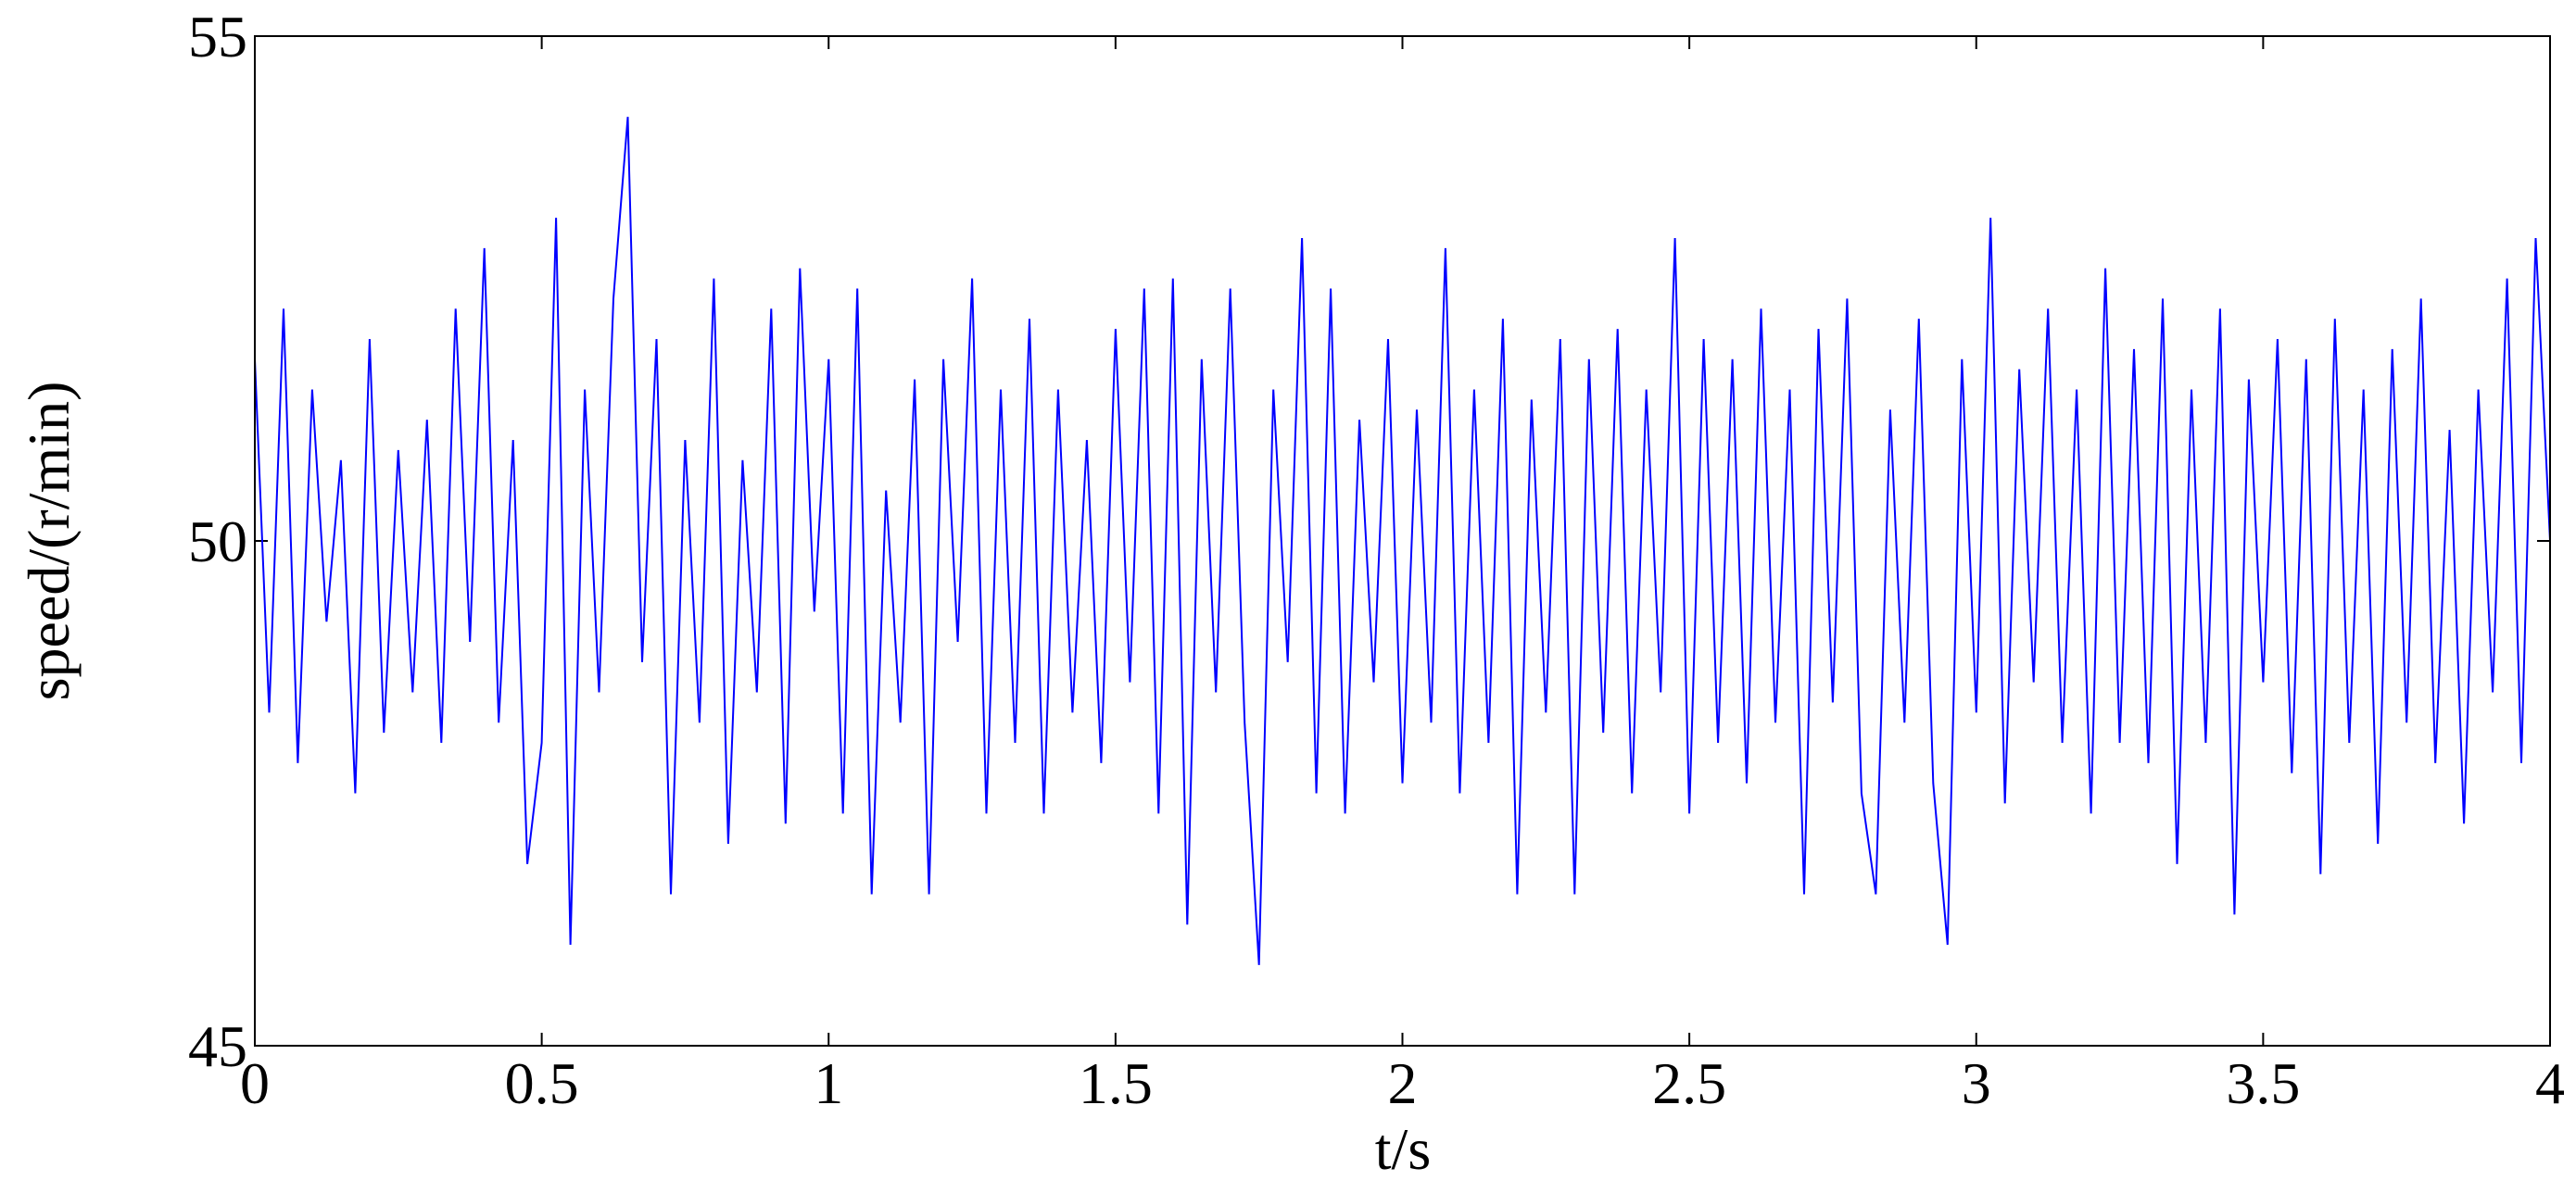  What do you see at coordinates (1403, 1083) in the screenshot?
I see `x-tick-label: 2` at bounding box center [1403, 1083].